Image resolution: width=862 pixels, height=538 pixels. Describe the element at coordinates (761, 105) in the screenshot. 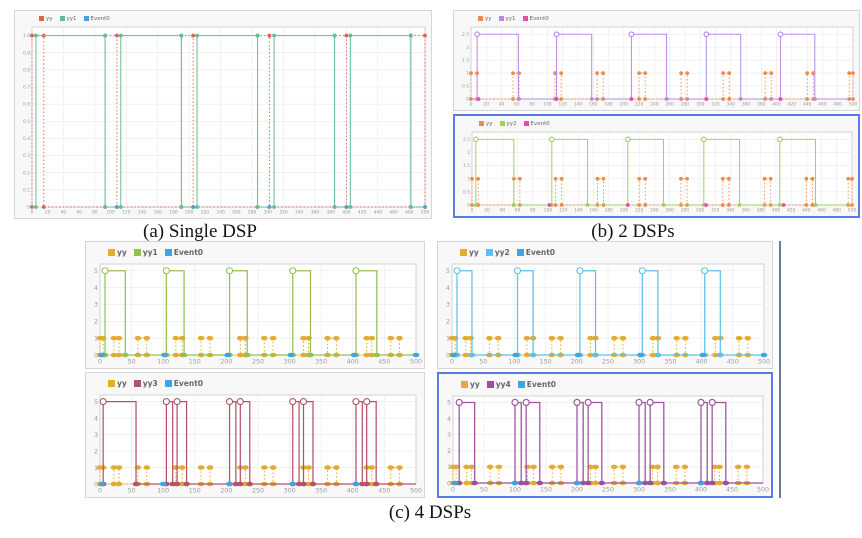

I see `x-tick-label: 380` at that location.